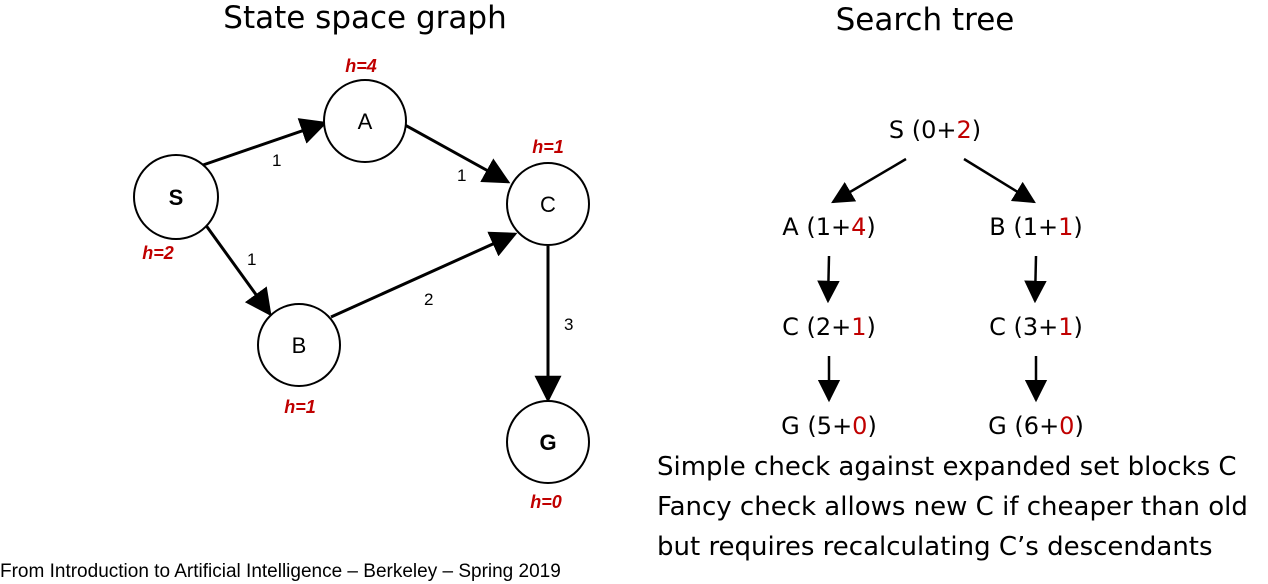 The height and width of the screenshot is (584, 1268). Describe the element at coordinates (546, 502) in the screenshot. I see `heuristic-g: h=0` at that location.